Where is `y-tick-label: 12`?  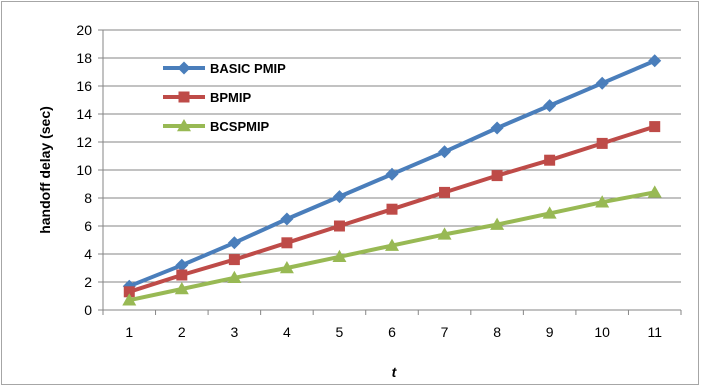
y-tick-label: 12 is located at coordinates (84, 142).